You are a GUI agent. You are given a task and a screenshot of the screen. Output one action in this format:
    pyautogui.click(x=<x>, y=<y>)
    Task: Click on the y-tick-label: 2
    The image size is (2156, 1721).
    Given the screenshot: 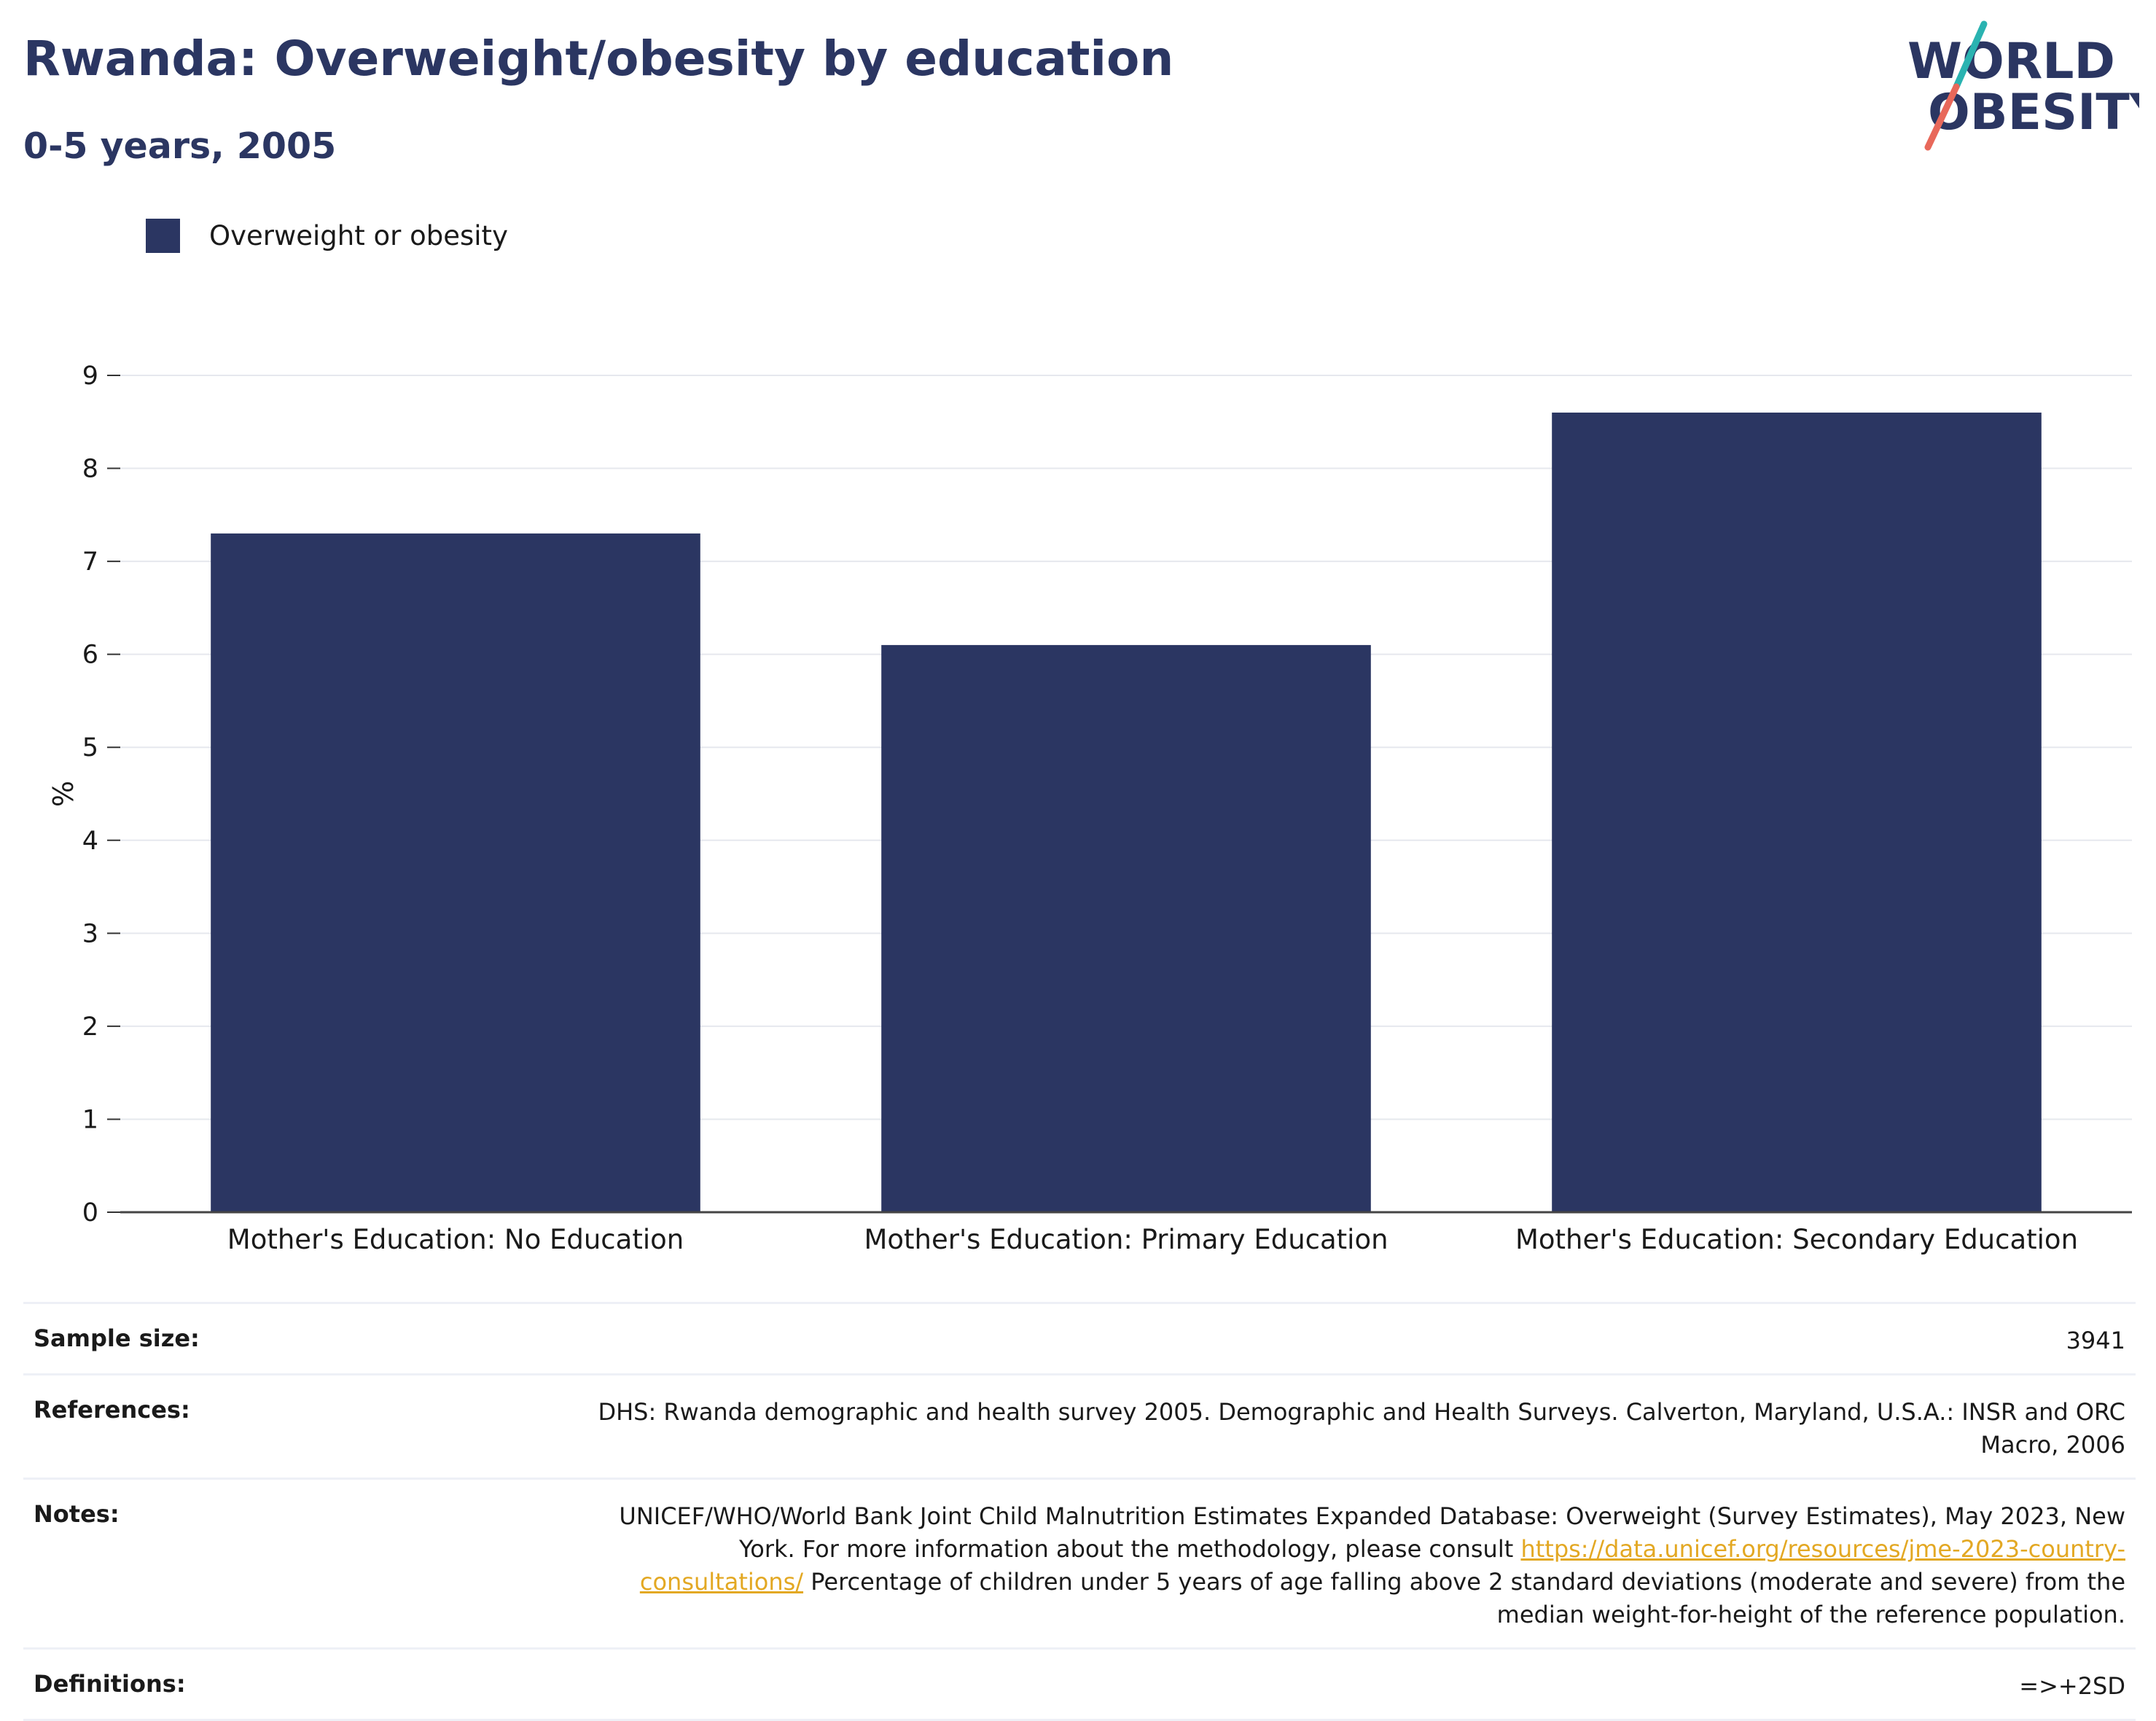 What is the action you would take?
    pyautogui.click(x=90, y=1027)
    